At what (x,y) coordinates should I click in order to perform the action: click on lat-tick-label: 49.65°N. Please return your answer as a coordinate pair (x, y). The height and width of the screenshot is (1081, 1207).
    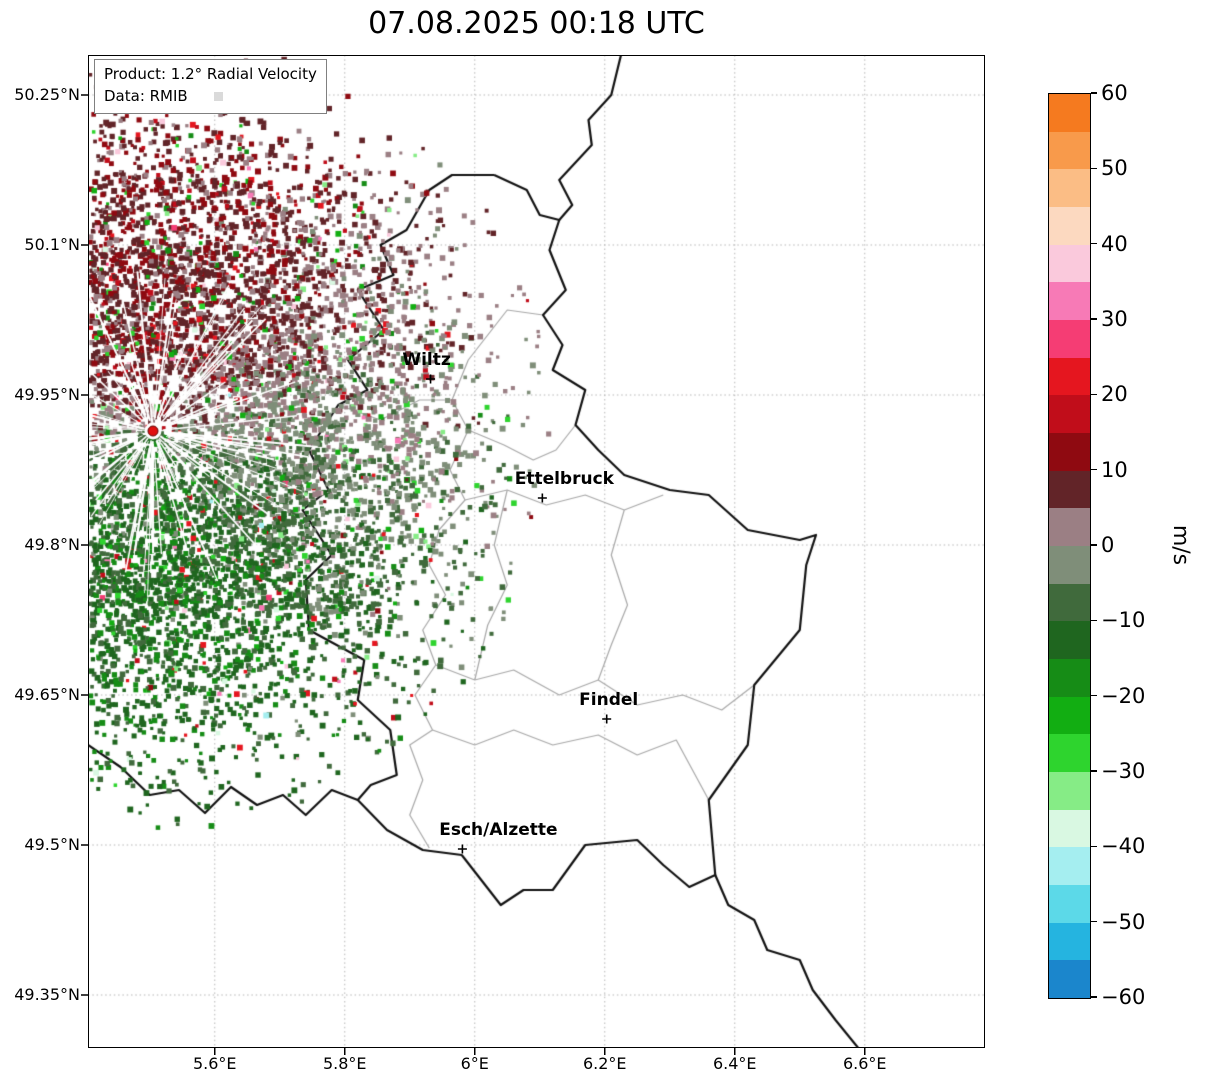
    Looking at the image, I should click on (47, 694).